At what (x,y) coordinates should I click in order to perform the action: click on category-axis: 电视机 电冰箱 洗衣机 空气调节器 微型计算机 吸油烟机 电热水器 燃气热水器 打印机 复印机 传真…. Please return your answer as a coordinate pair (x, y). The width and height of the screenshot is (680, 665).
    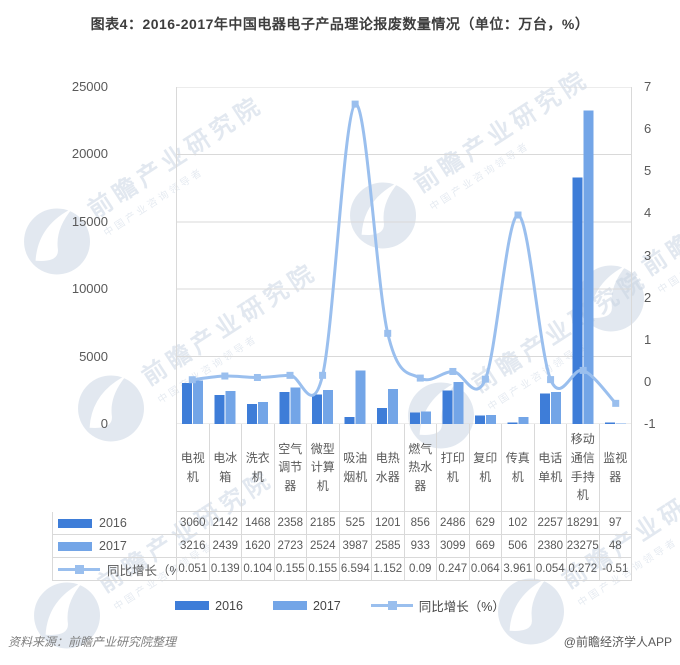
    Looking at the image, I should click on (404, 468).